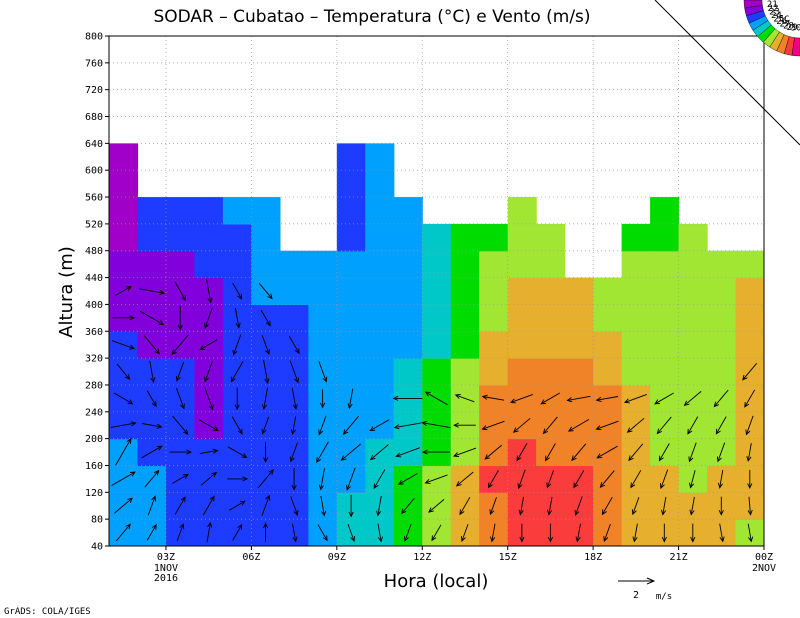 This screenshot has width=800, height=618. I want to click on x-tick-date: 1NOV, so click(166, 568).